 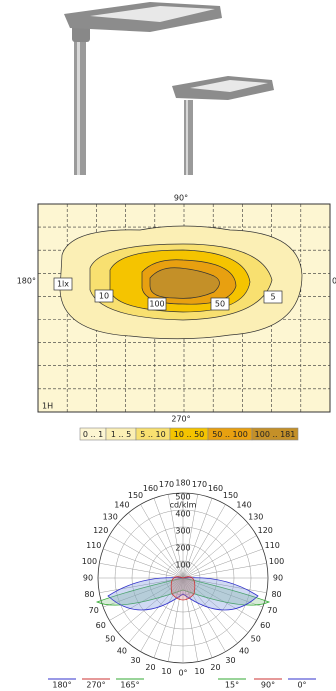 I want to click on contour-label: 1lx, so click(x=63, y=284).